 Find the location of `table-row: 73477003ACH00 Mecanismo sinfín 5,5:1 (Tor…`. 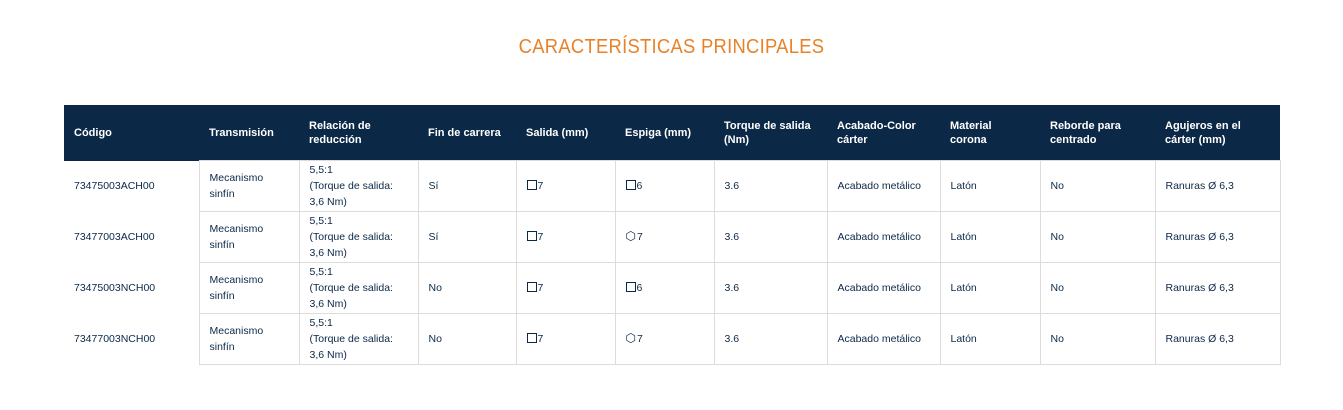

table-row: 73477003ACH00 Mecanismo sinfín 5,5:1 (Tor… is located at coordinates (672, 237).